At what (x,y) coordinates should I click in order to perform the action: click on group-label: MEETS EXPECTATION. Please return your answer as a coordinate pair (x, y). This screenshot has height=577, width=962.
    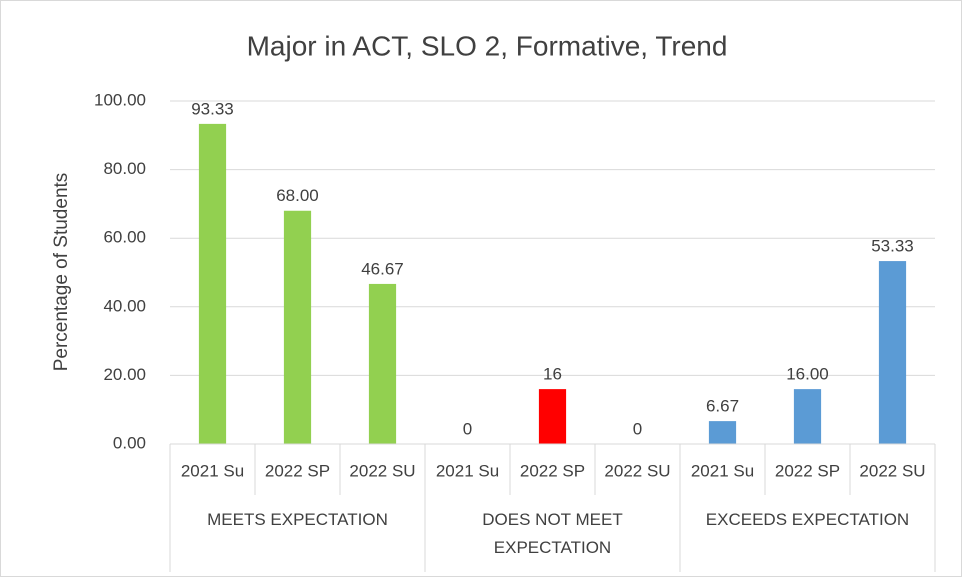
    Looking at the image, I should click on (297, 519).